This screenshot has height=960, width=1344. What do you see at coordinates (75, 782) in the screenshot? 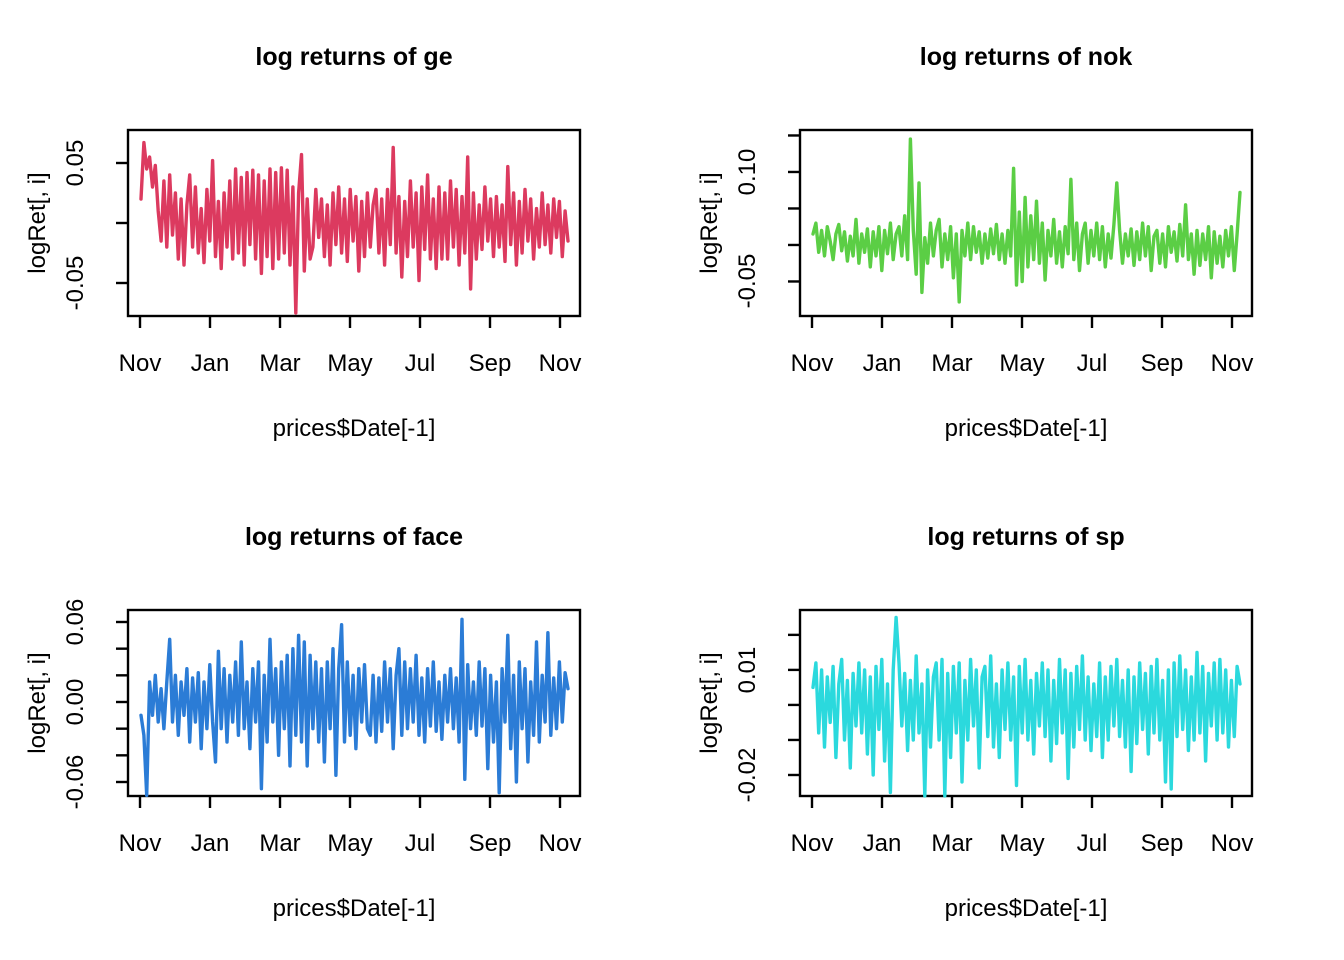
I see `y-tick-label: -0.06` at bounding box center [75, 782].